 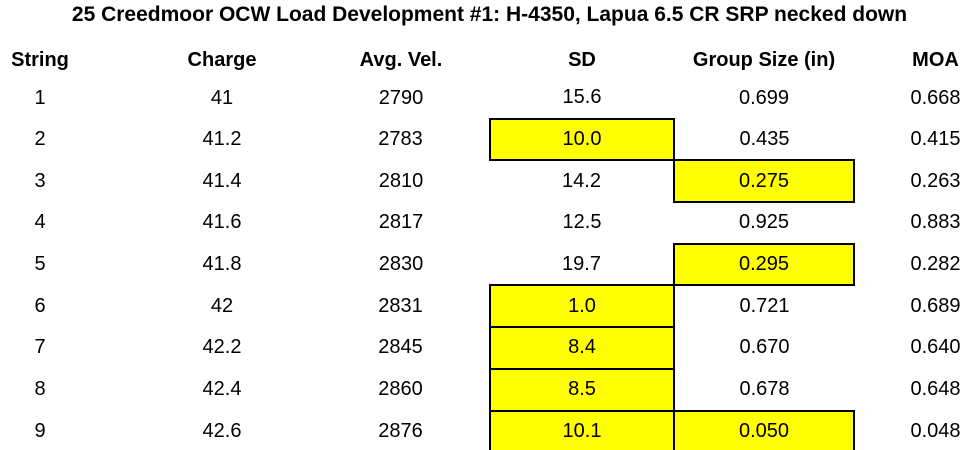 What do you see at coordinates (935, 264) in the screenshot?
I see `cell-moa: 0.282` at bounding box center [935, 264].